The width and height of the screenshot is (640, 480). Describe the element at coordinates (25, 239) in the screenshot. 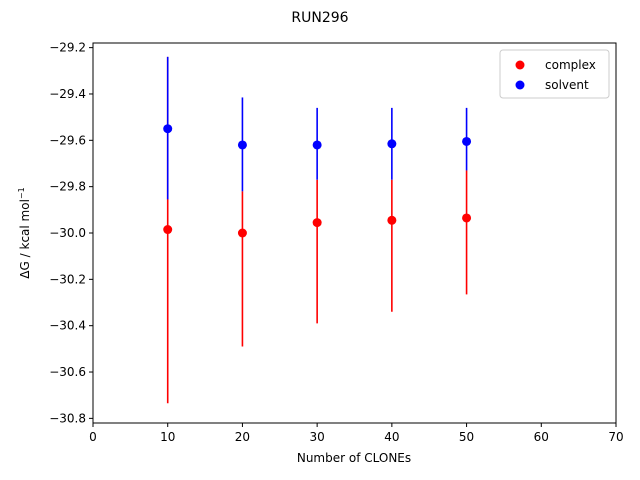

I see `y-axis-label-main: ΔG / kcal mol` at that location.